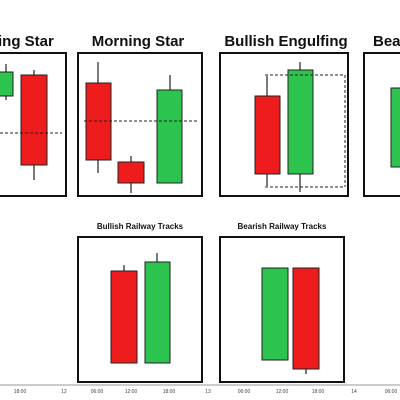 The image size is (400, 400). Describe the element at coordinates (282, 226) in the screenshot. I see `panel-title: Bearish Railway Tracks` at that location.